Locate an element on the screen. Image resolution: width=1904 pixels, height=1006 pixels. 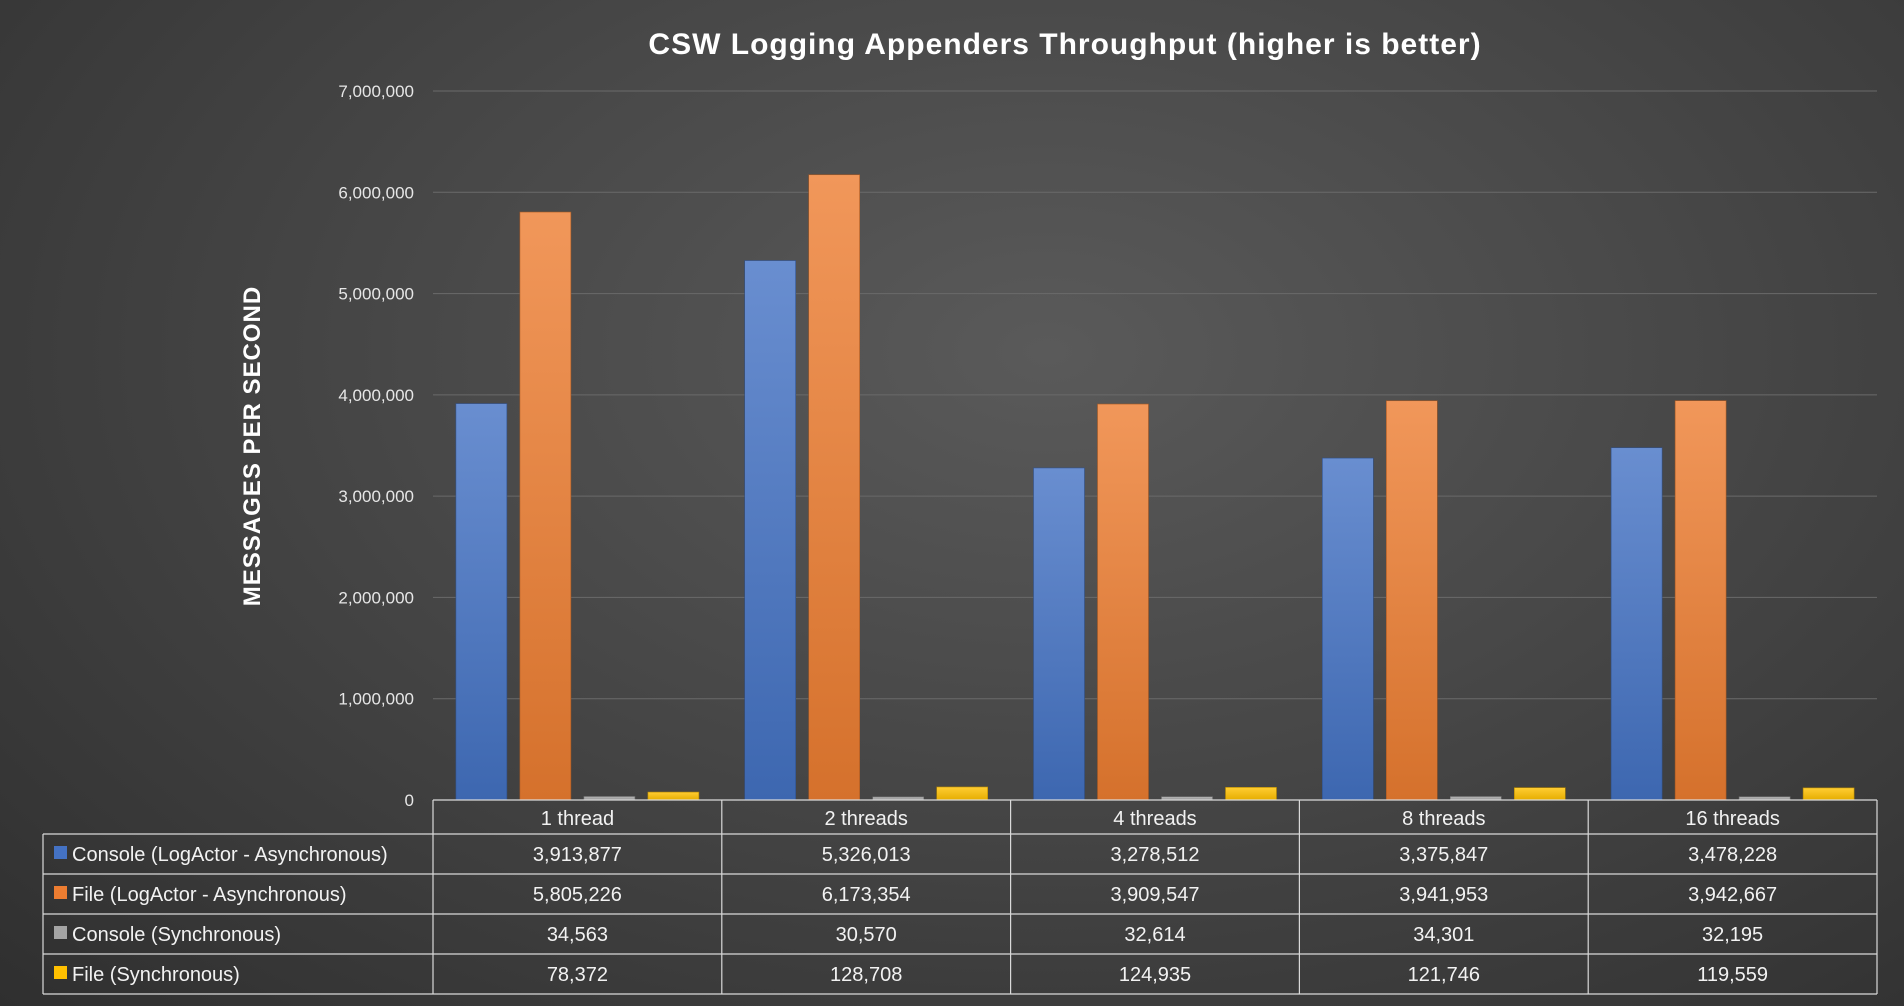
data-cell: 32,195 is located at coordinates (1732, 935).